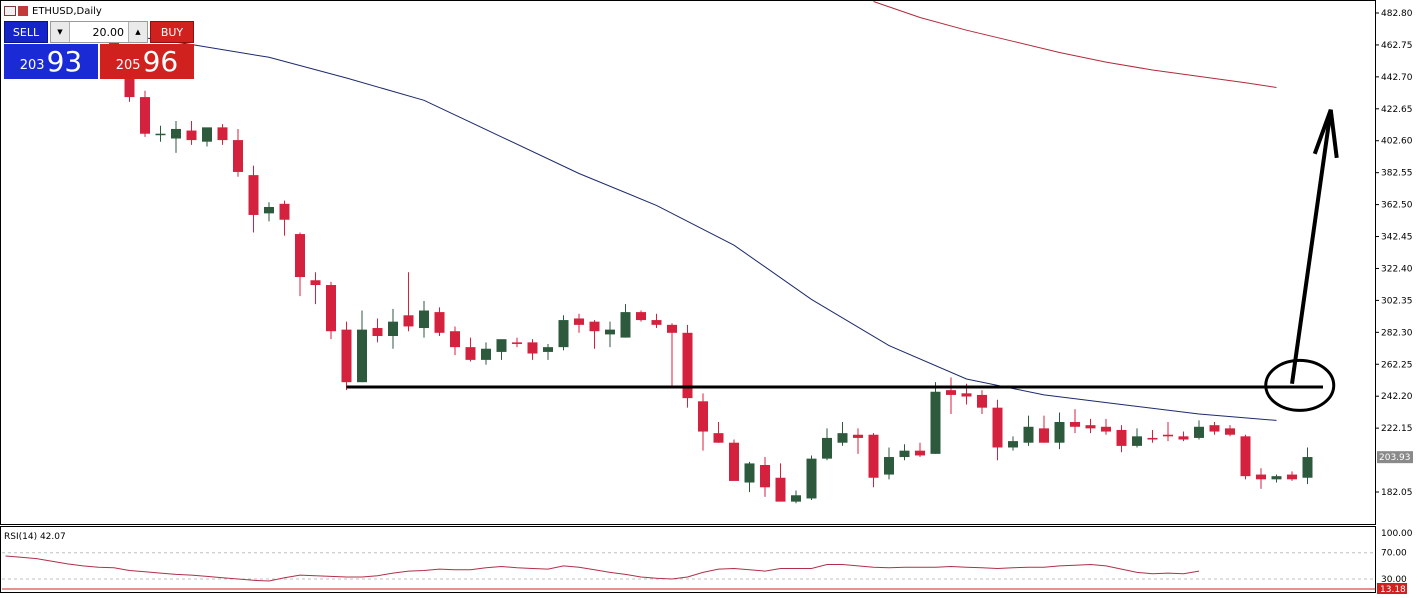 The width and height of the screenshot is (1425, 598). I want to click on rsi-label: RSI(14) 42.07, so click(35, 537).